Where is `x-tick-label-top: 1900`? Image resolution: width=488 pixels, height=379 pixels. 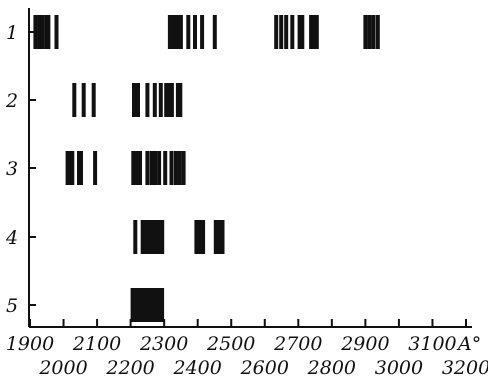 x-tick-label-top: 1900 is located at coordinates (30, 344).